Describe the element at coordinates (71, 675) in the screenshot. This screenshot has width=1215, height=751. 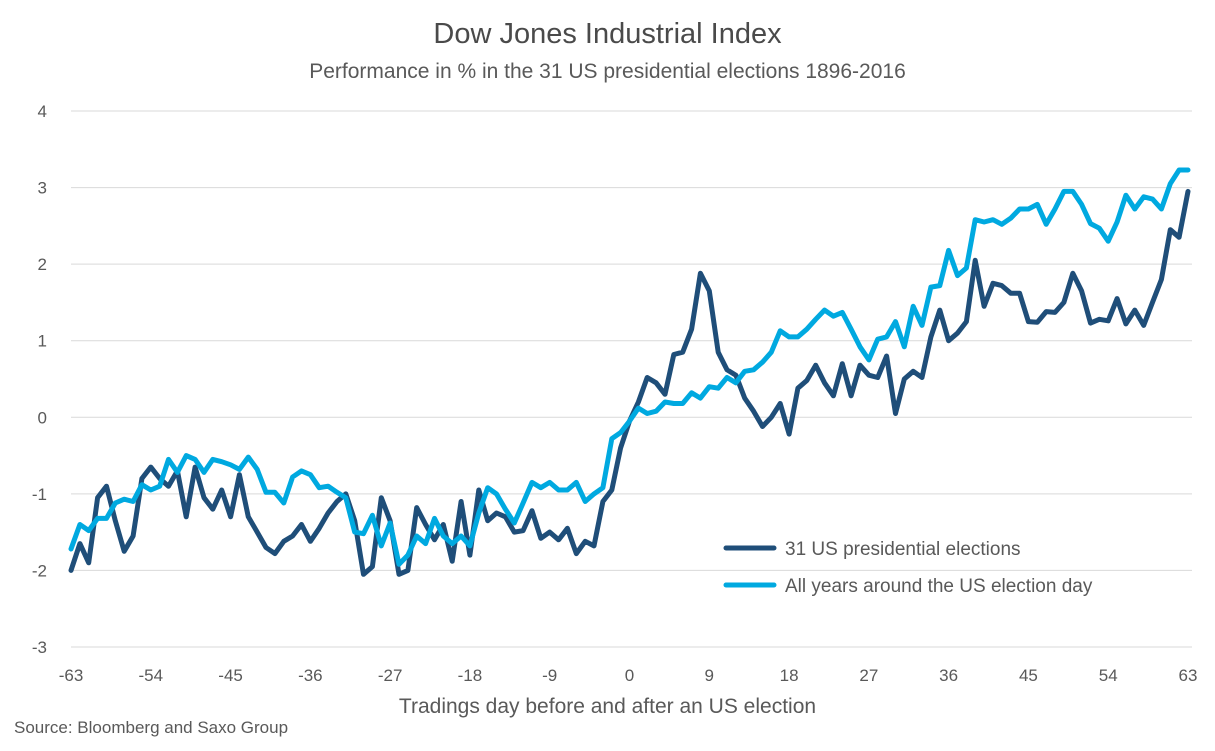
I see `x-tick-label: -63` at that location.